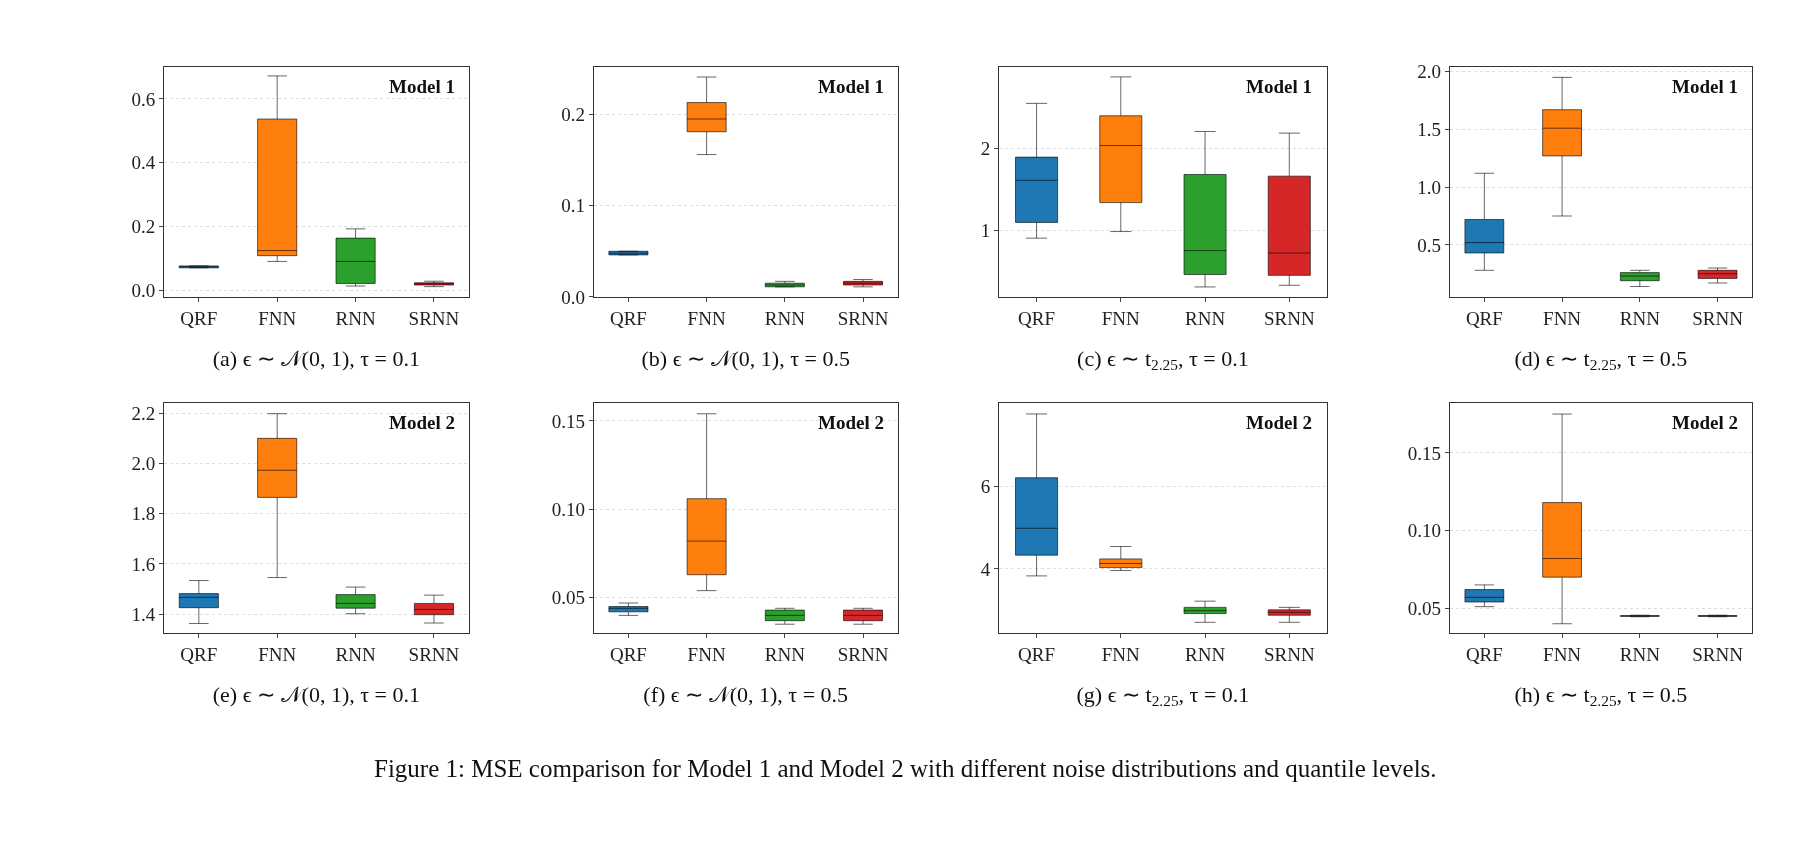 This screenshot has width=1810, height=841. What do you see at coordinates (316, 358) in the screenshot?
I see `x-axis-title: (a) ϵ ∼ 𝒩(0, 1), τ = 0.1` at bounding box center [316, 358].